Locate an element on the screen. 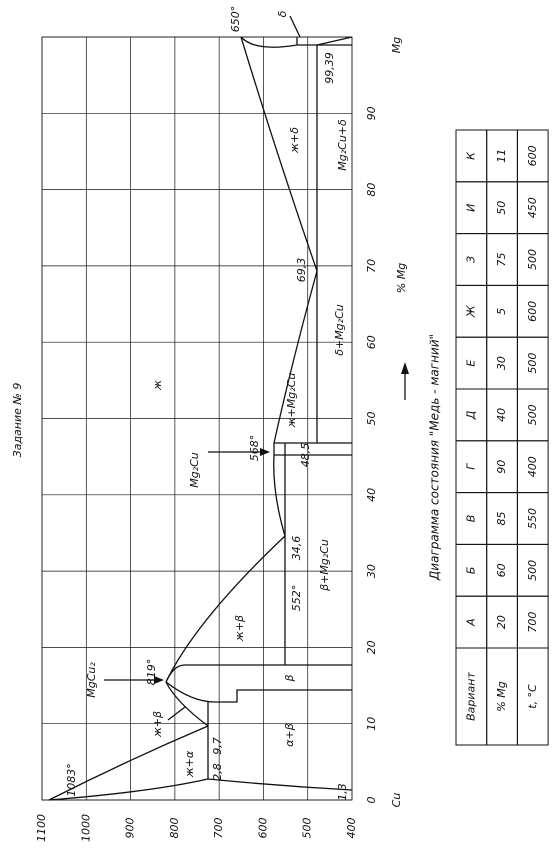 Image resolution: width=558 pixels, height=852 pixels. table-text: В is located at coordinates (470, 519).